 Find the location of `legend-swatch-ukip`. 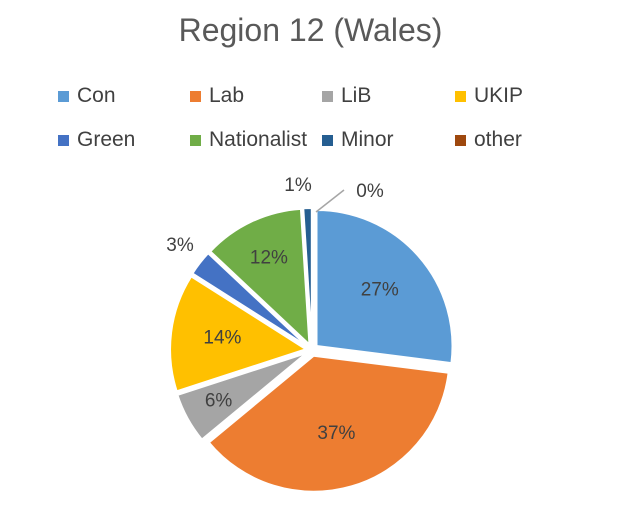

legend-swatch-ukip is located at coordinates (460, 96).